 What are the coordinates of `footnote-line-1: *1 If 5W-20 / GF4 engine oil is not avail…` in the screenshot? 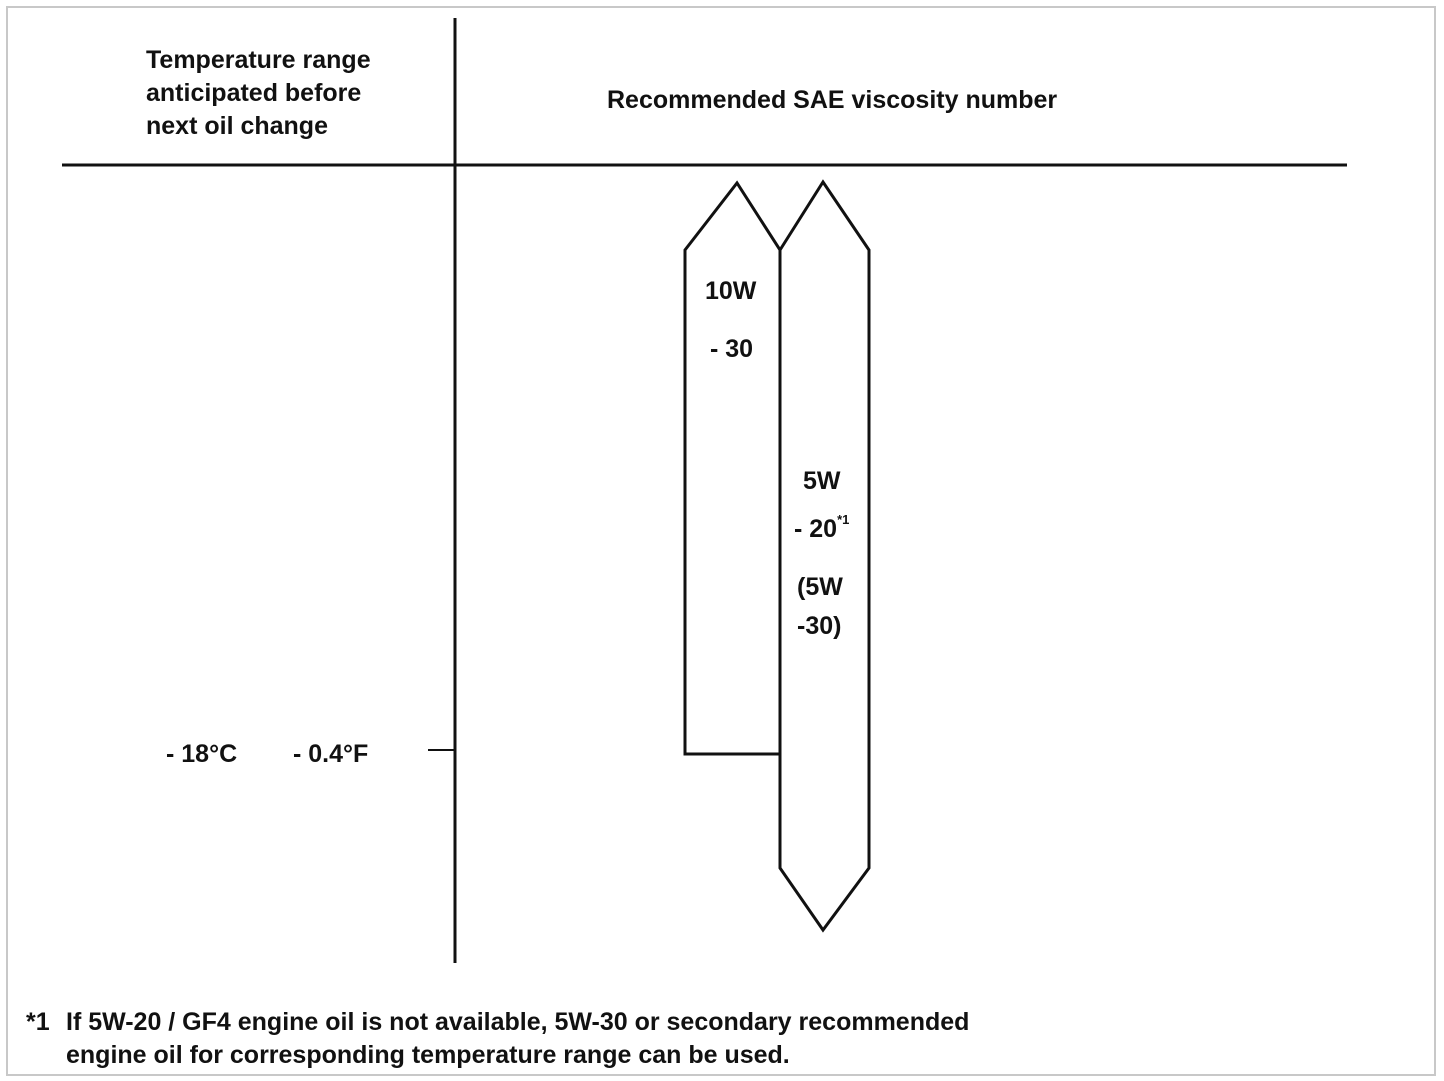 It's located at (497, 1022).